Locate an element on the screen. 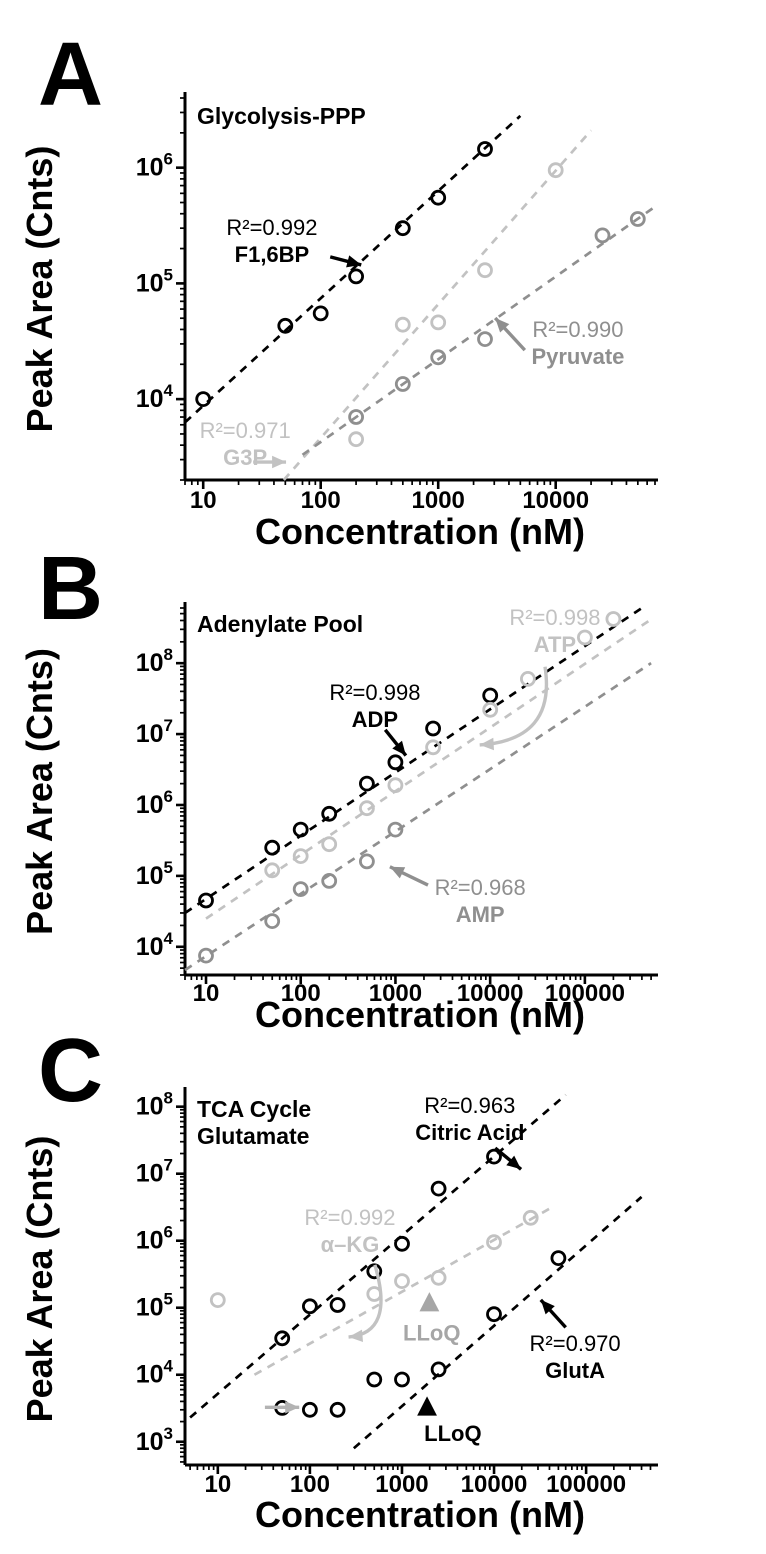 Image resolution: width=766 pixels, height=1554 pixels. annotation-text: R²=0.971 is located at coordinates (245, 430).